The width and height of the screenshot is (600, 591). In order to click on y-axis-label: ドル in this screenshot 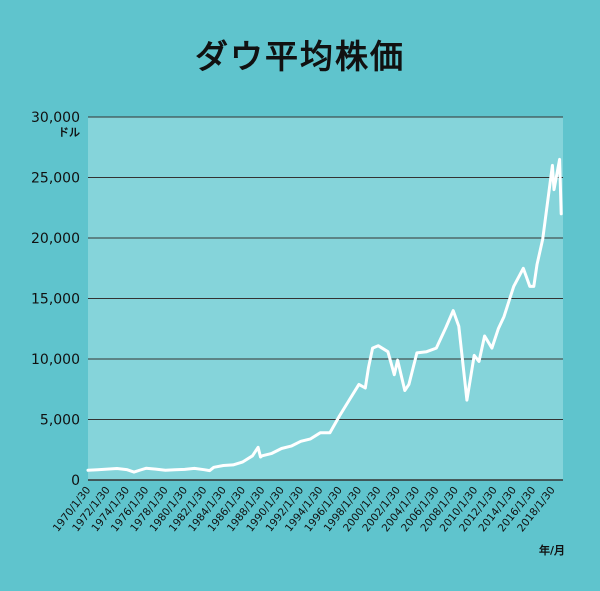, I will do `click(69, 132)`.